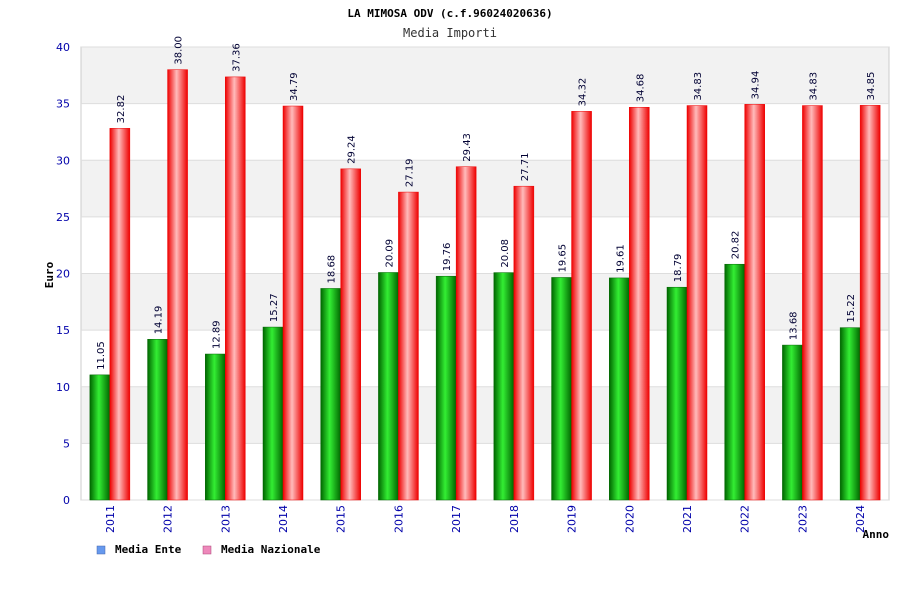 Image resolution: width=900 pixels, height=600 pixels. I want to click on y-axis-label: Euro, so click(49, 274).